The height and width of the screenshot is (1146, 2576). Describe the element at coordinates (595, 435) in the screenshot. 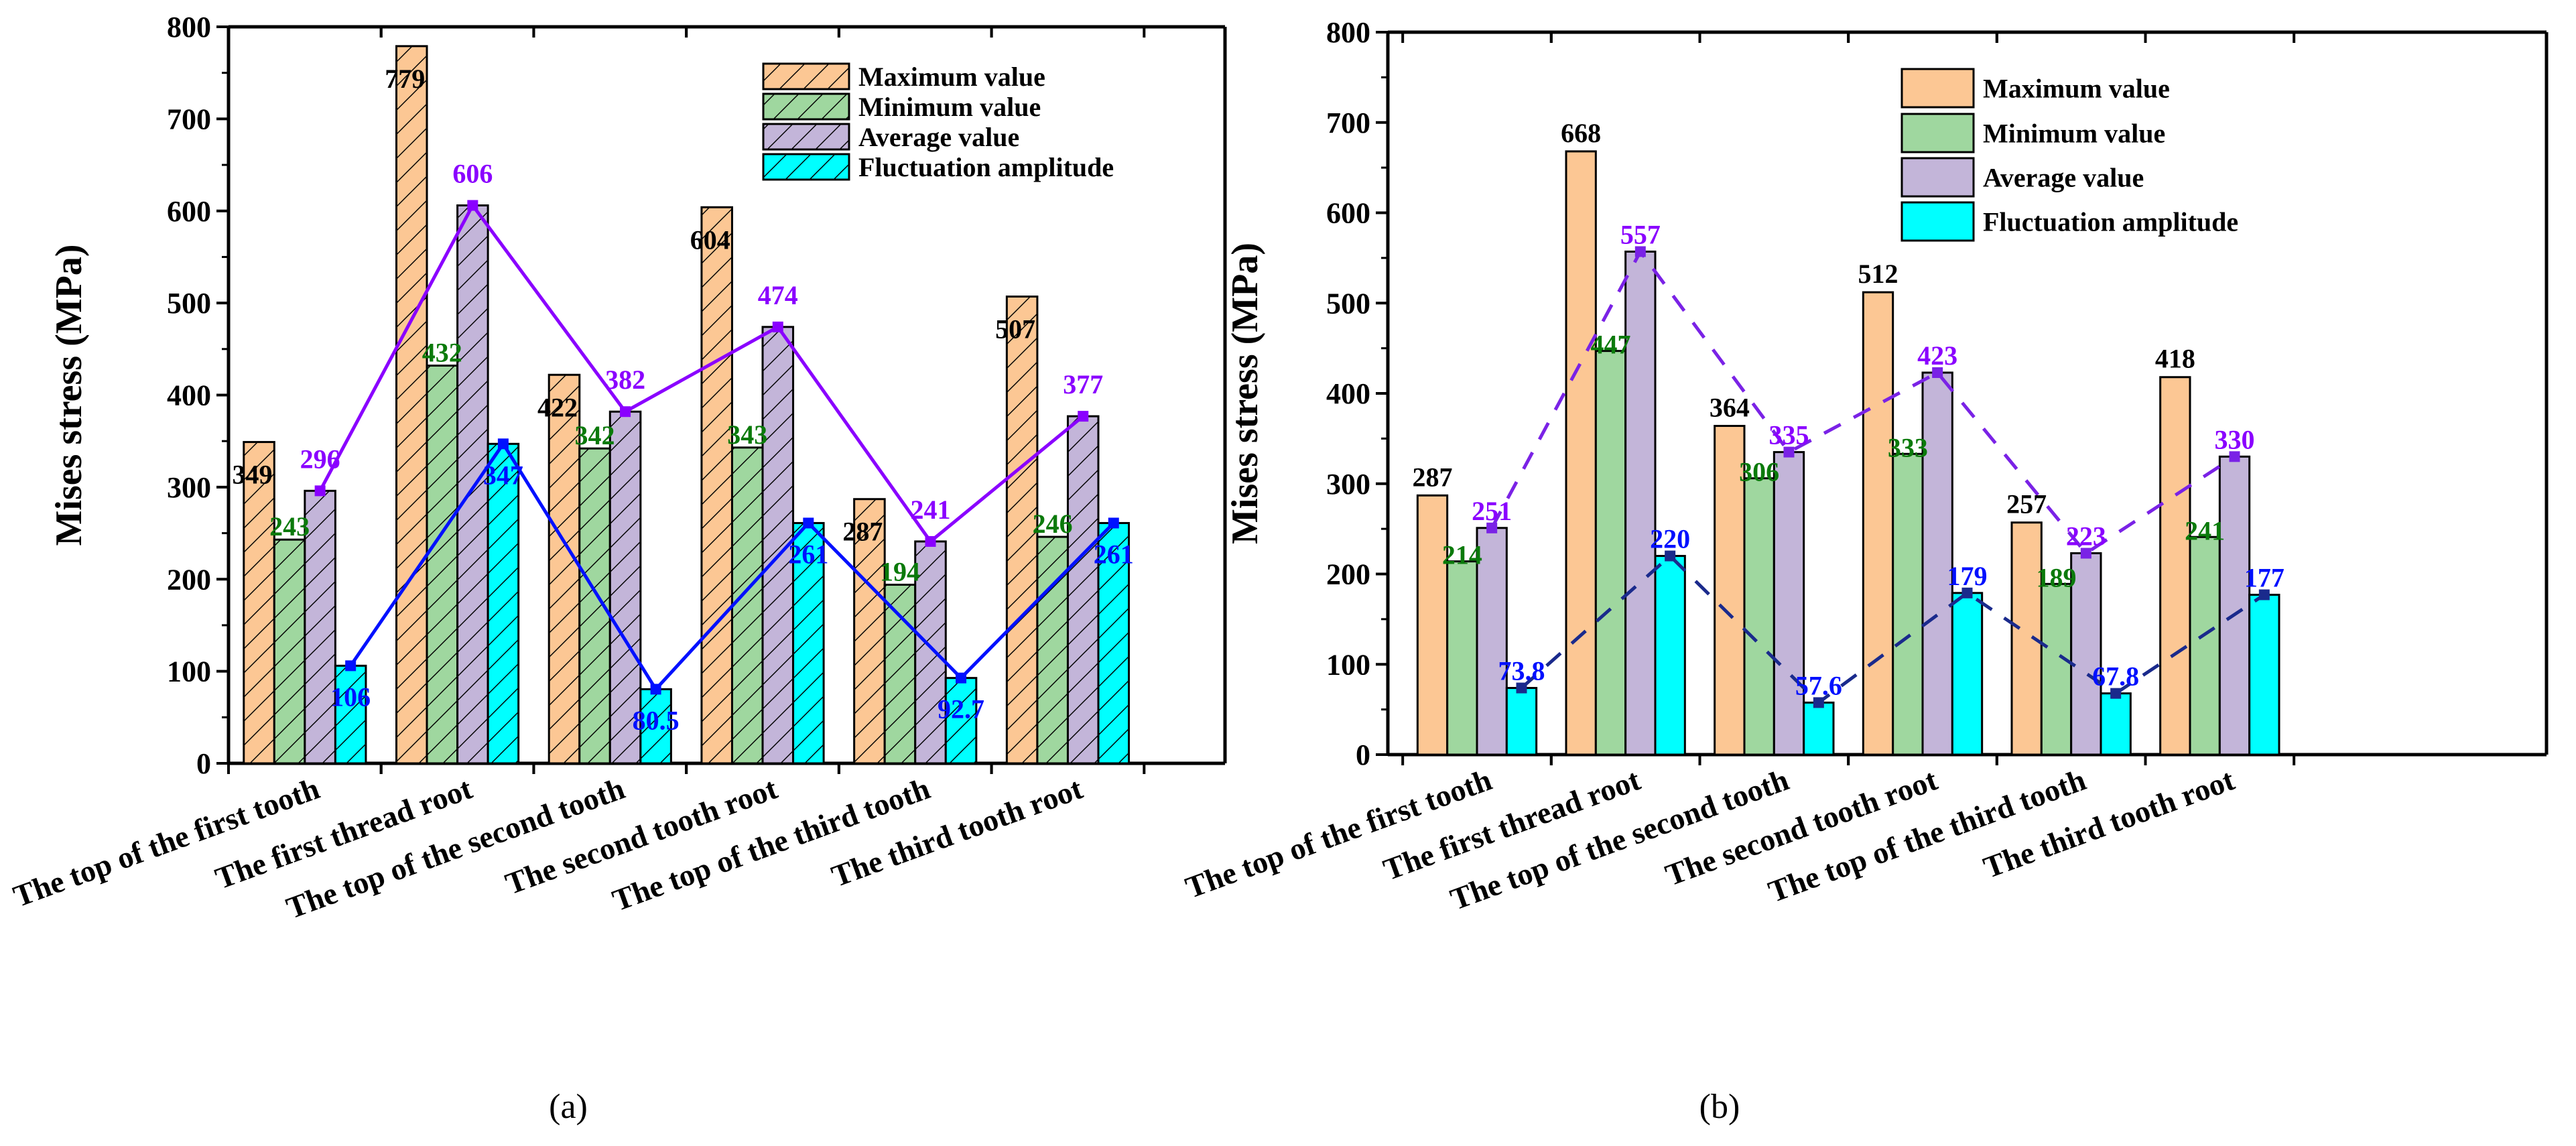

I see `data-label-min: 342` at that location.